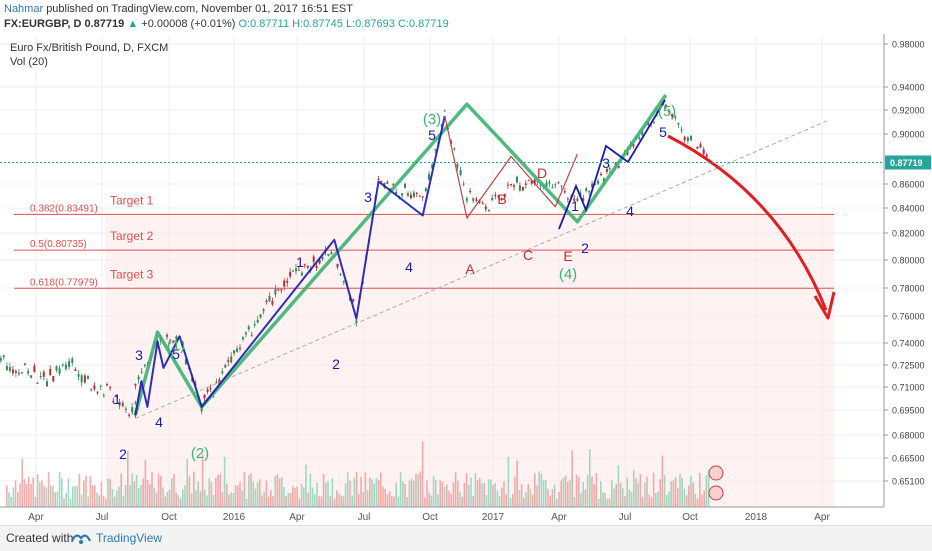 This screenshot has height=551, width=932. I want to click on y-tick-label: 0.86000, so click(908, 185).